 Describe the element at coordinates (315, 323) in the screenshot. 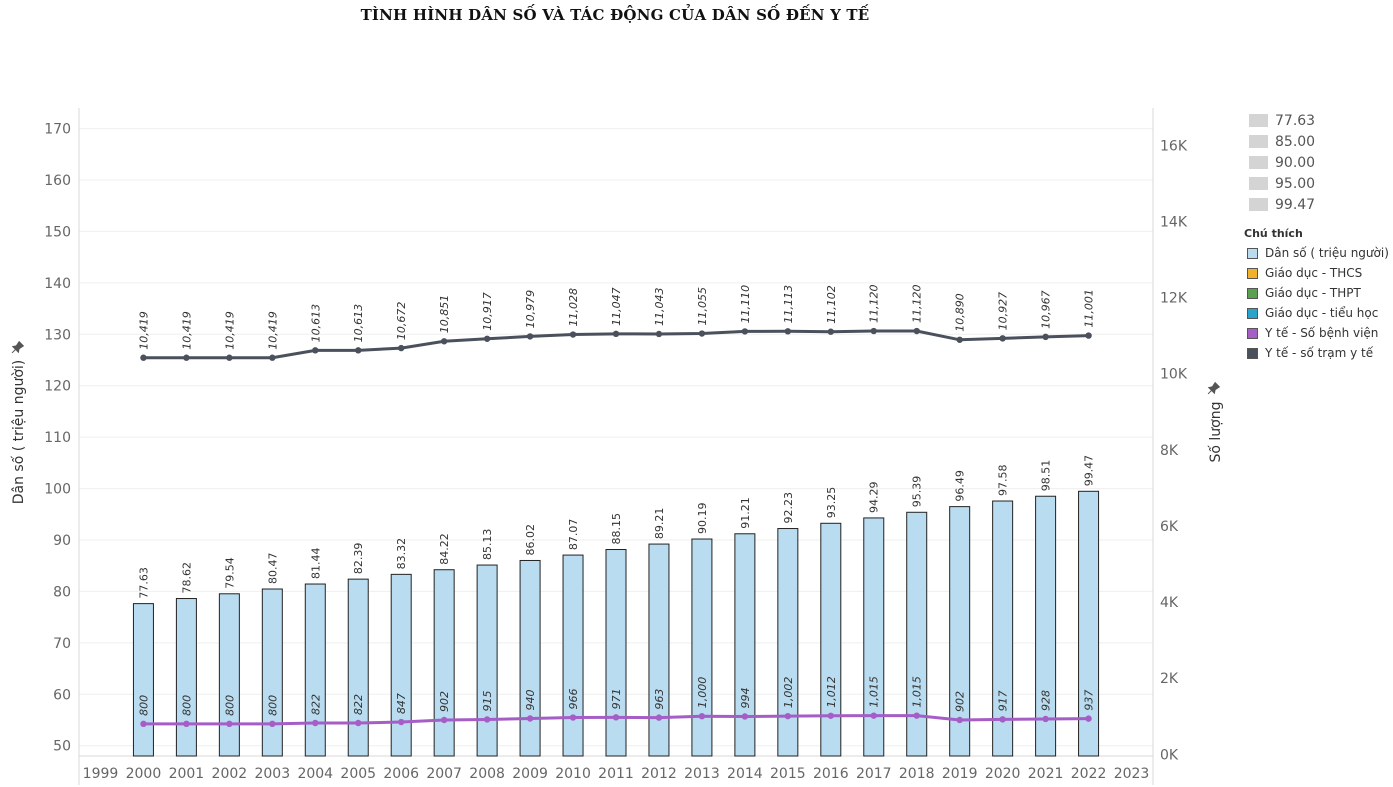

I see `line-data-label: 10,613` at that location.